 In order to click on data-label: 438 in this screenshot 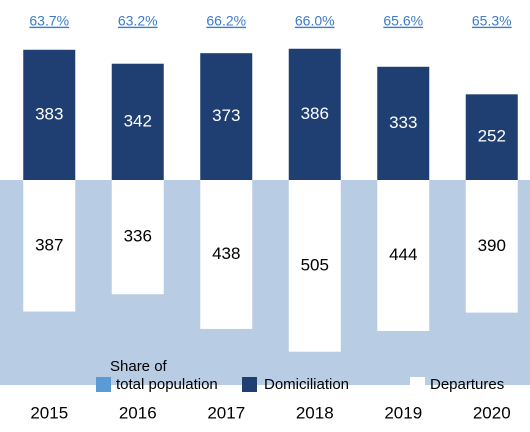, I will do `click(226, 253)`.